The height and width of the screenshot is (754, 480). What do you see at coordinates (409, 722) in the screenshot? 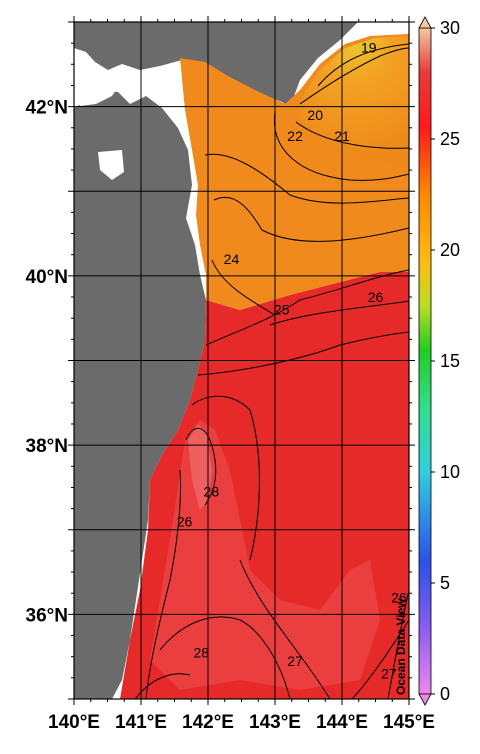
I see `lon-label: 145°E` at bounding box center [409, 722].